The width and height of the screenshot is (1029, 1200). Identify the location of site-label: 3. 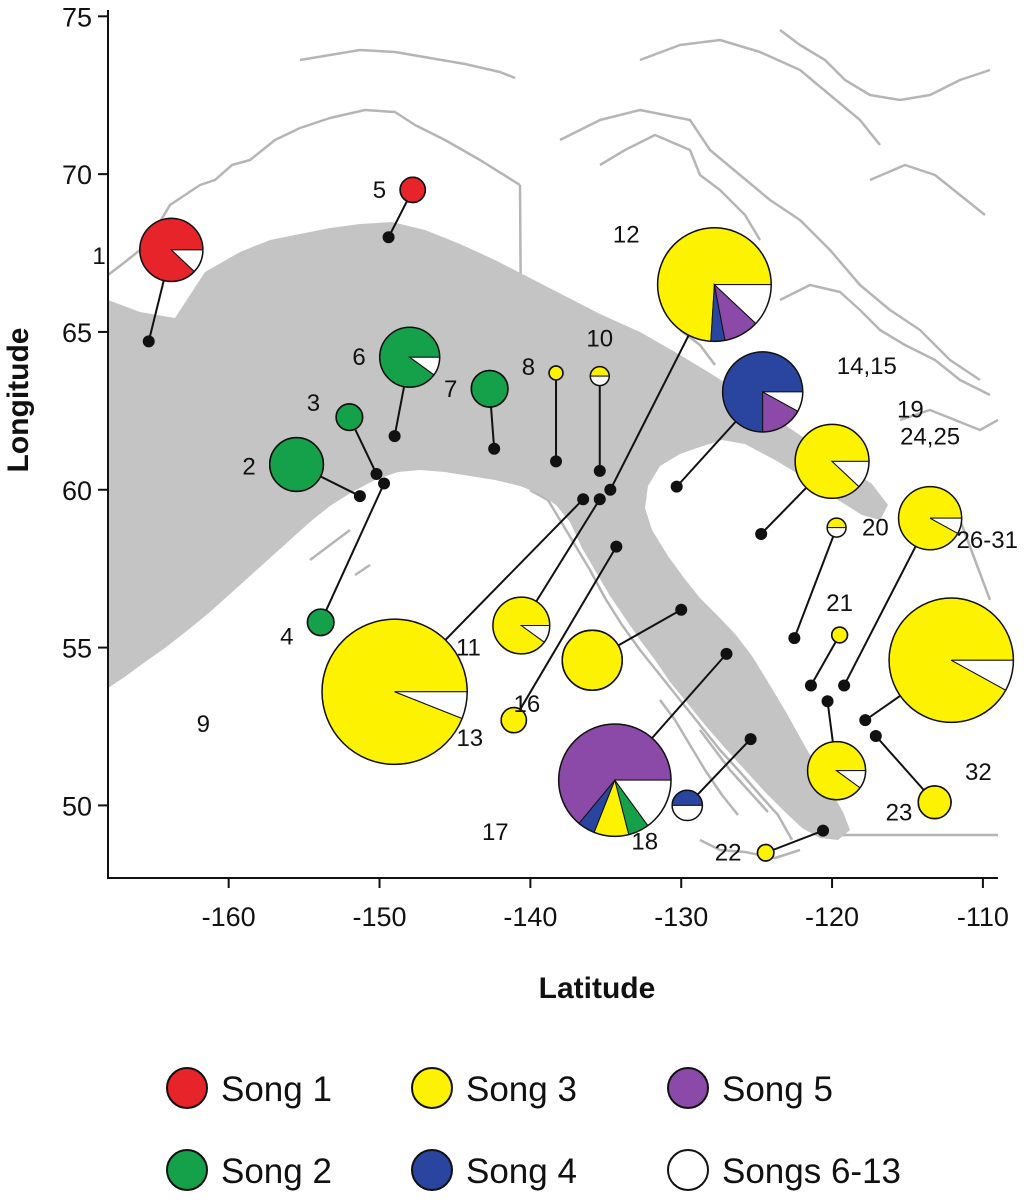
(313, 403).